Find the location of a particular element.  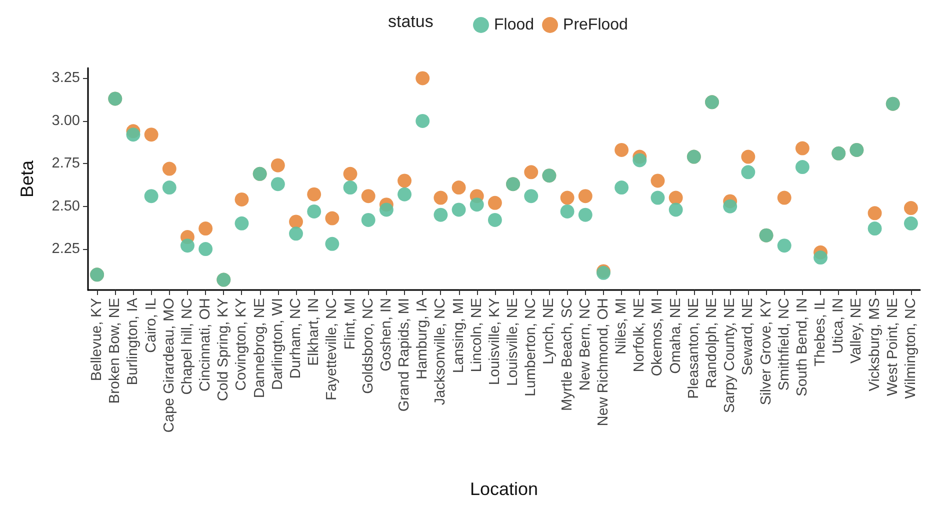

x-tick-label: Hamburg, IA is located at coordinates (422, 339).